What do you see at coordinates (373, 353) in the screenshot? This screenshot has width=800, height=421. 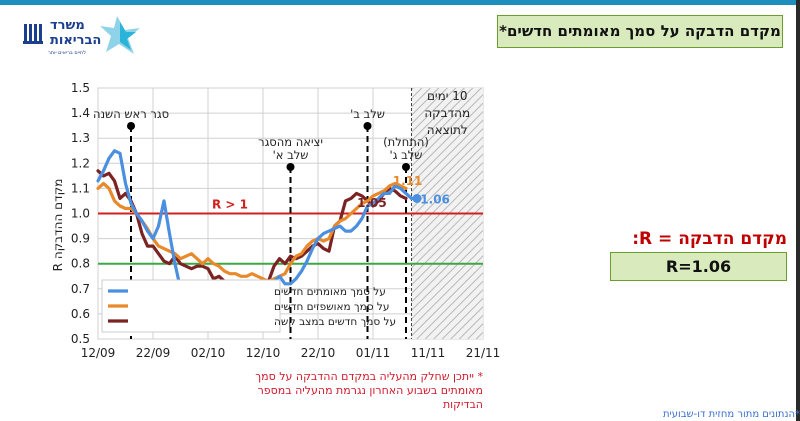 I see `x-tick-label: 01/11` at bounding box center [373, 353].